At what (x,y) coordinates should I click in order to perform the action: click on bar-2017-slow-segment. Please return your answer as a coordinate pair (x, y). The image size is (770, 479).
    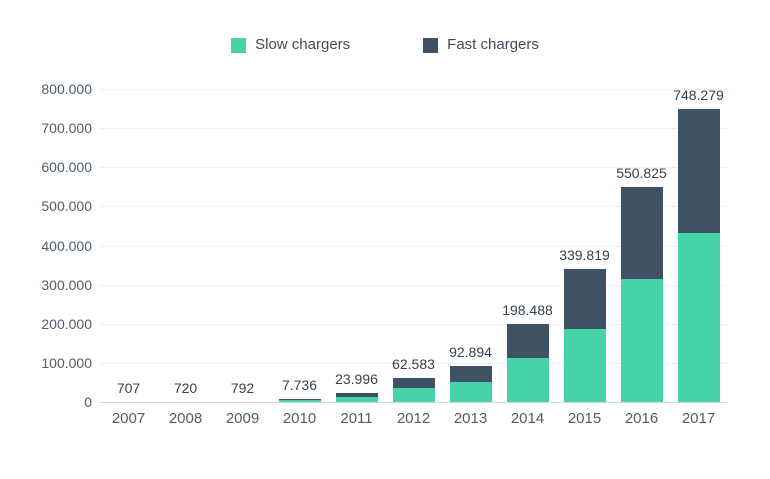
    Looking at the image, I should click on (698, 317).